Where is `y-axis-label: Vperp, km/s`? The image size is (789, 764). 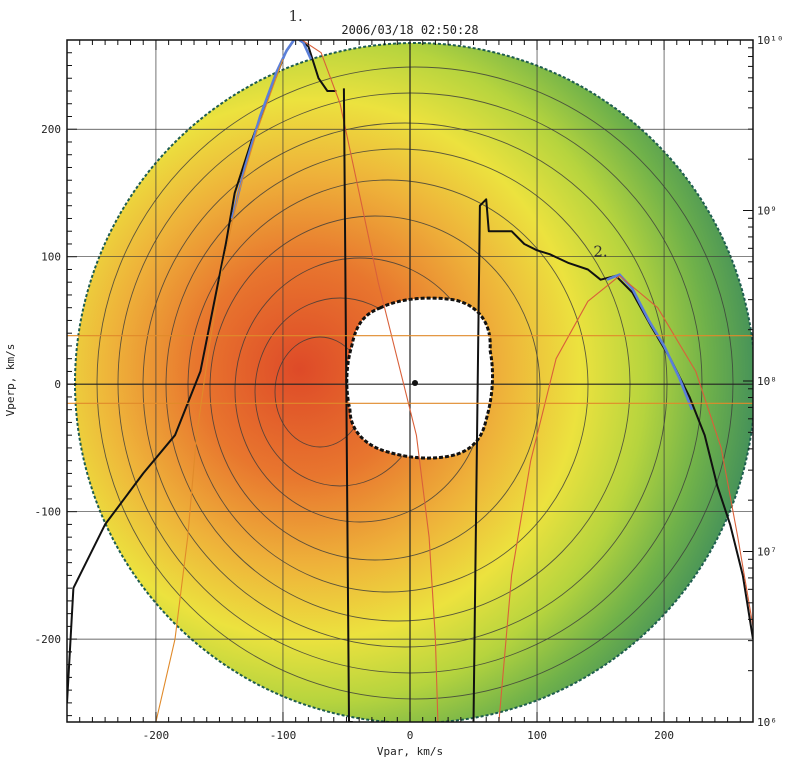 y-axis-label: Vperp, km/s is located at coordinates (10, 380).